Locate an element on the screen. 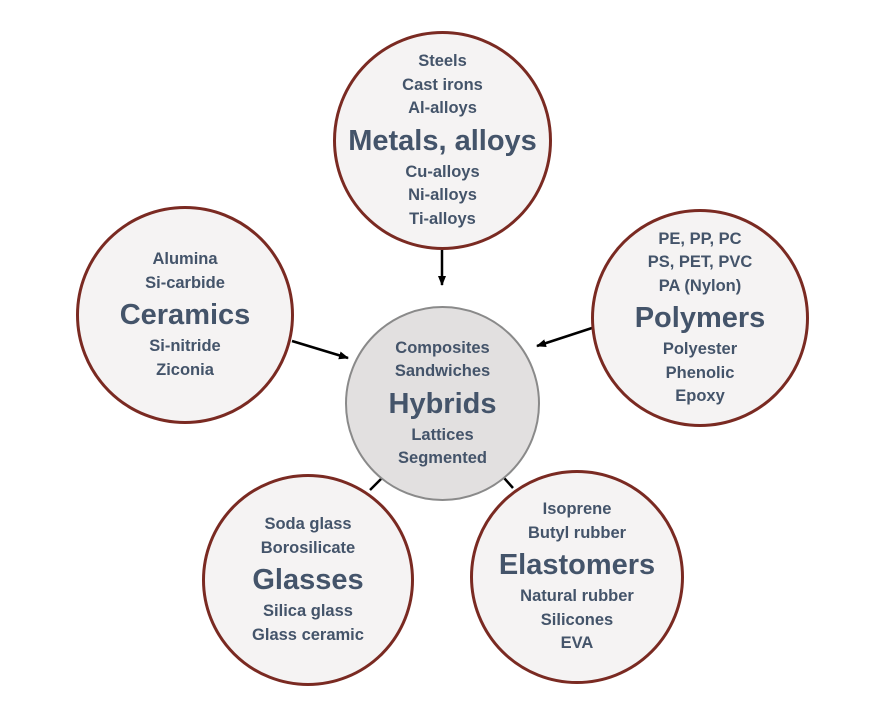 Image resolution: width=882 pixels, height=716 pixels. glasses-title: Glasses is located at coordinates (308, 580).